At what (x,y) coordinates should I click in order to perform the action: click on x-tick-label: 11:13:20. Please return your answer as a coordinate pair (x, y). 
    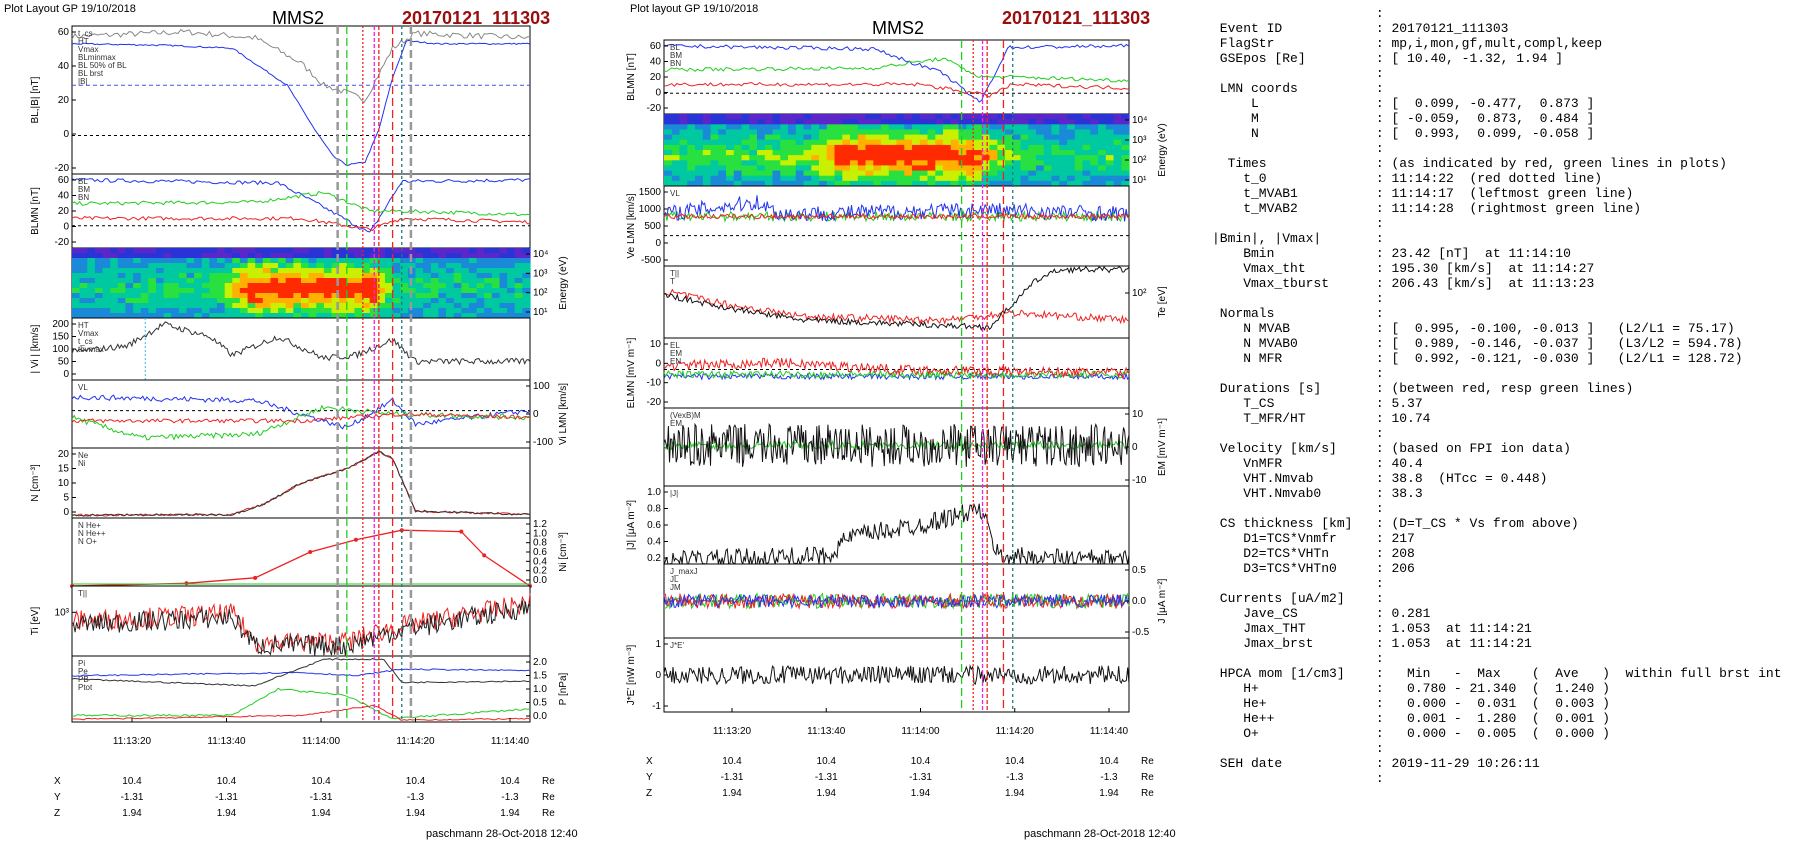
    Looking at the image, I should click on (732, 731).